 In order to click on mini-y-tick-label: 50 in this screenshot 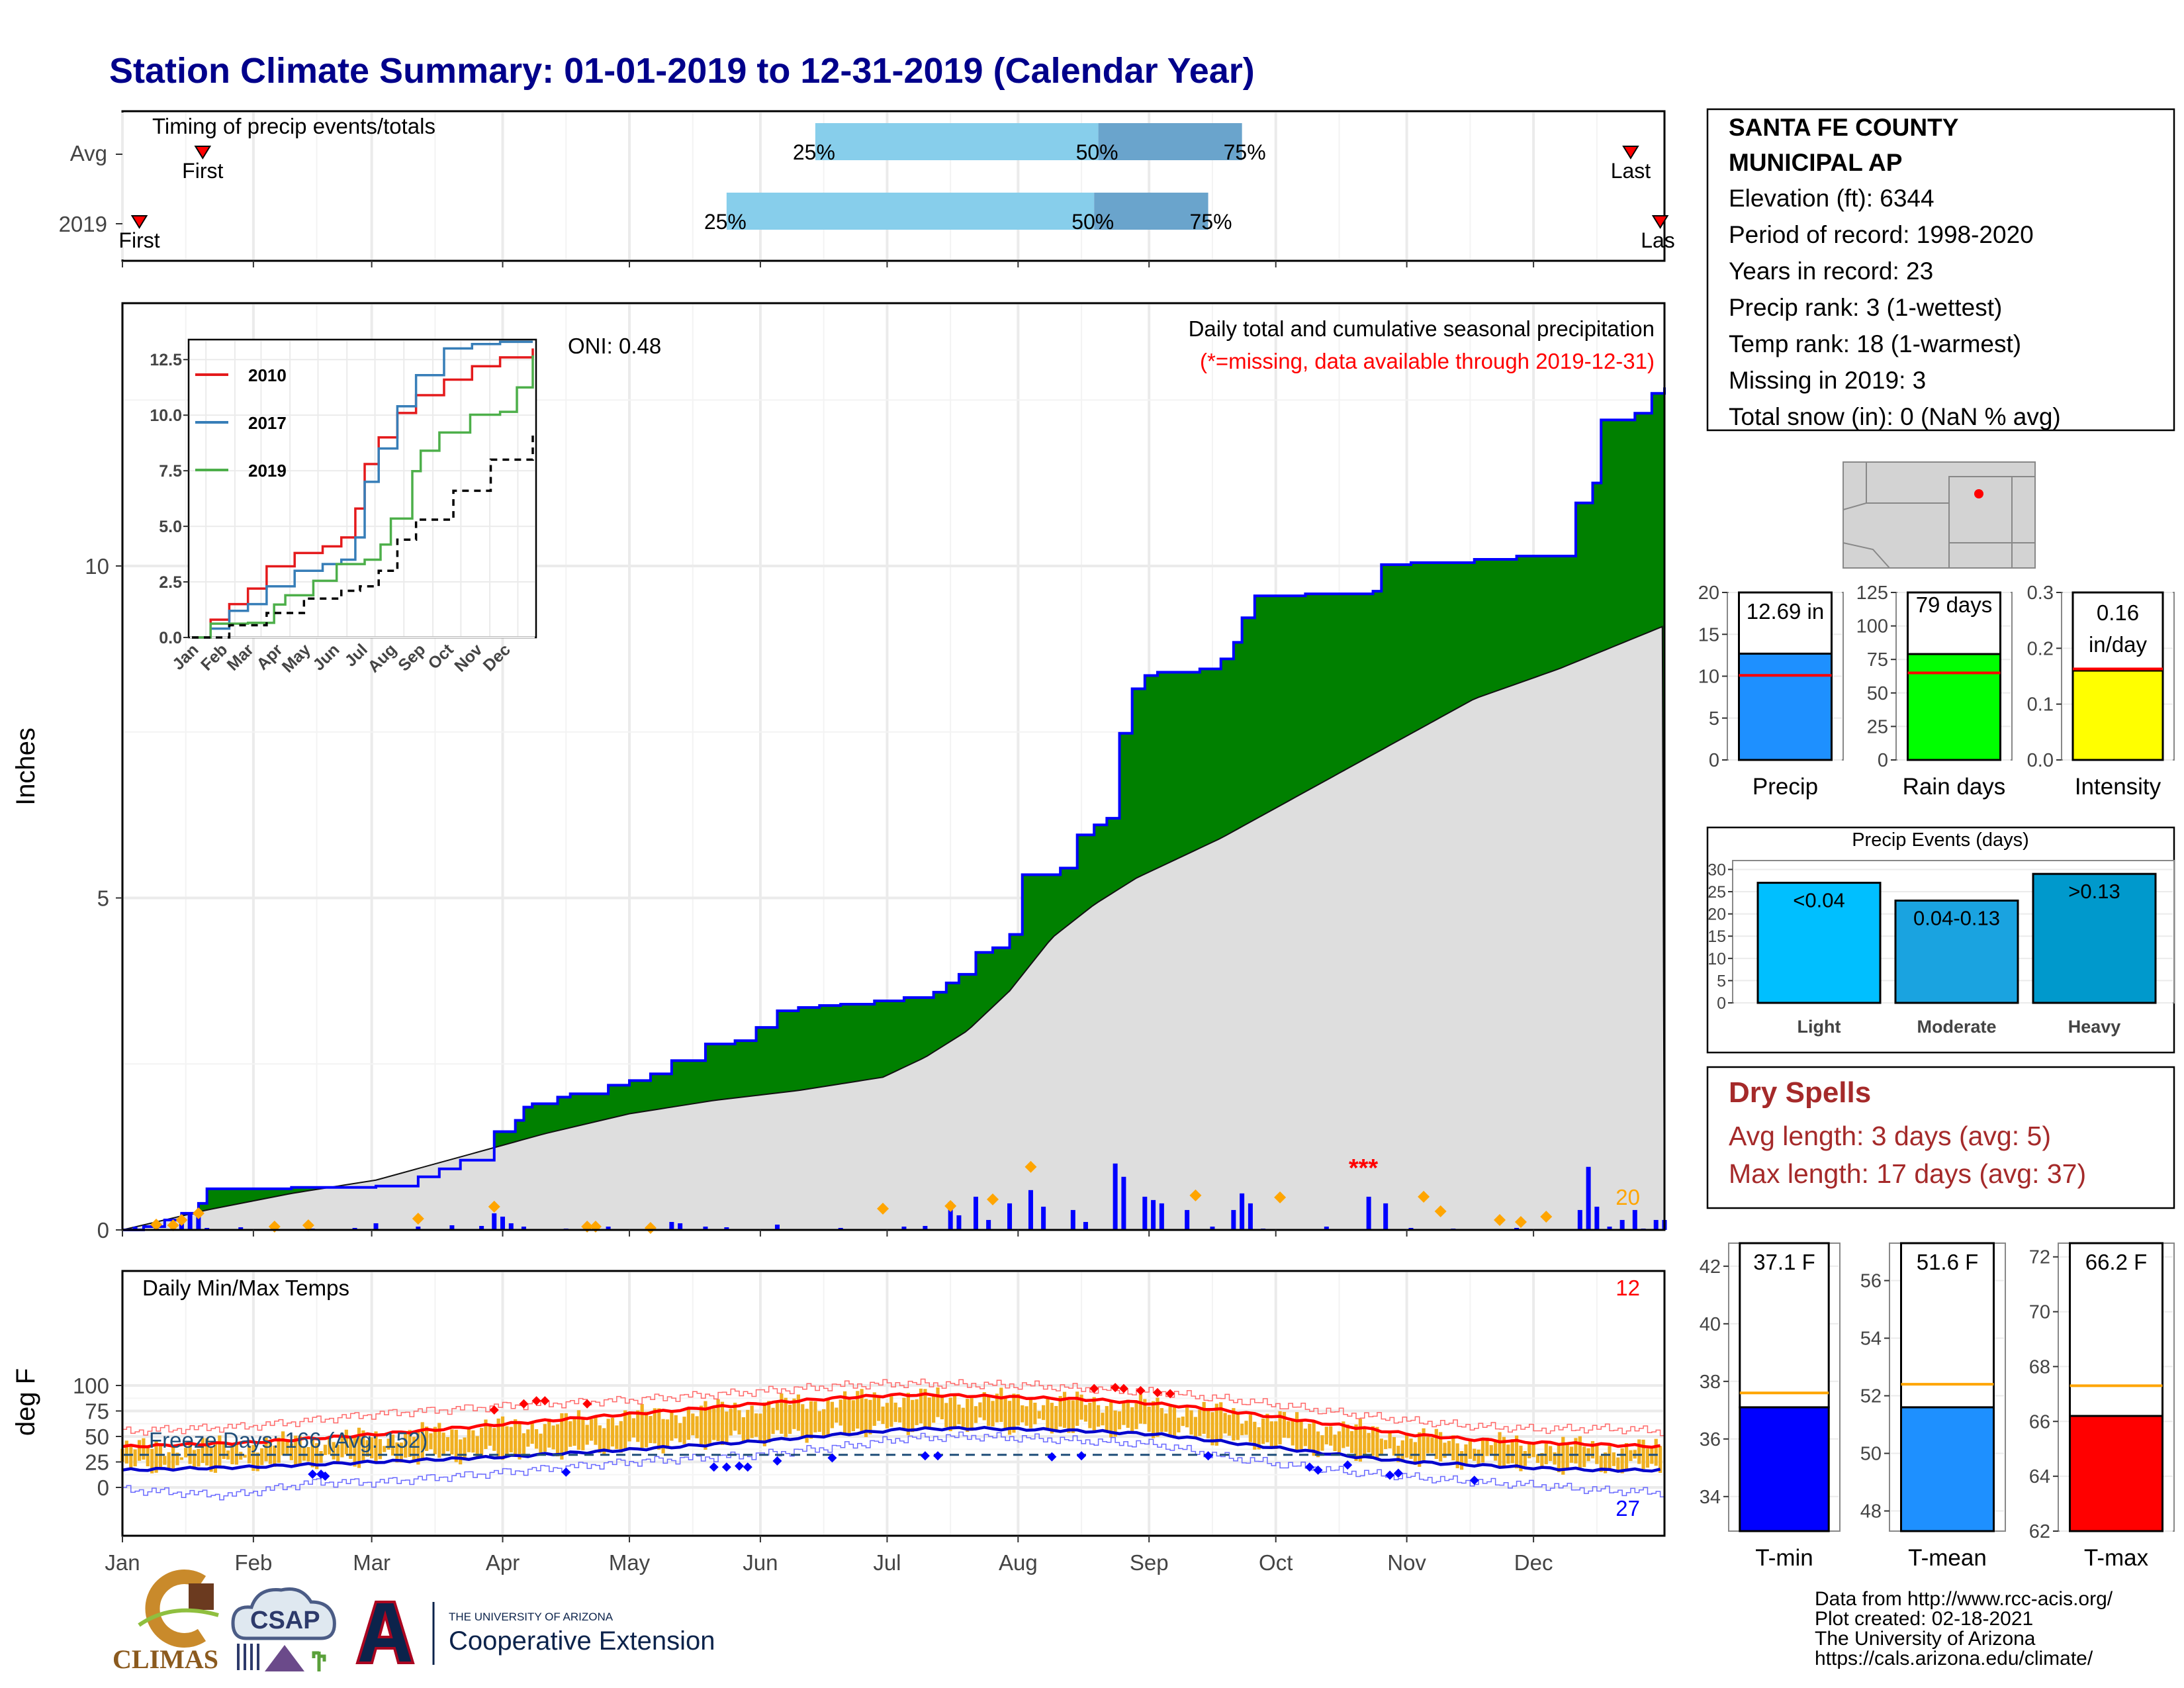, I will do `click(1877, 693)`.